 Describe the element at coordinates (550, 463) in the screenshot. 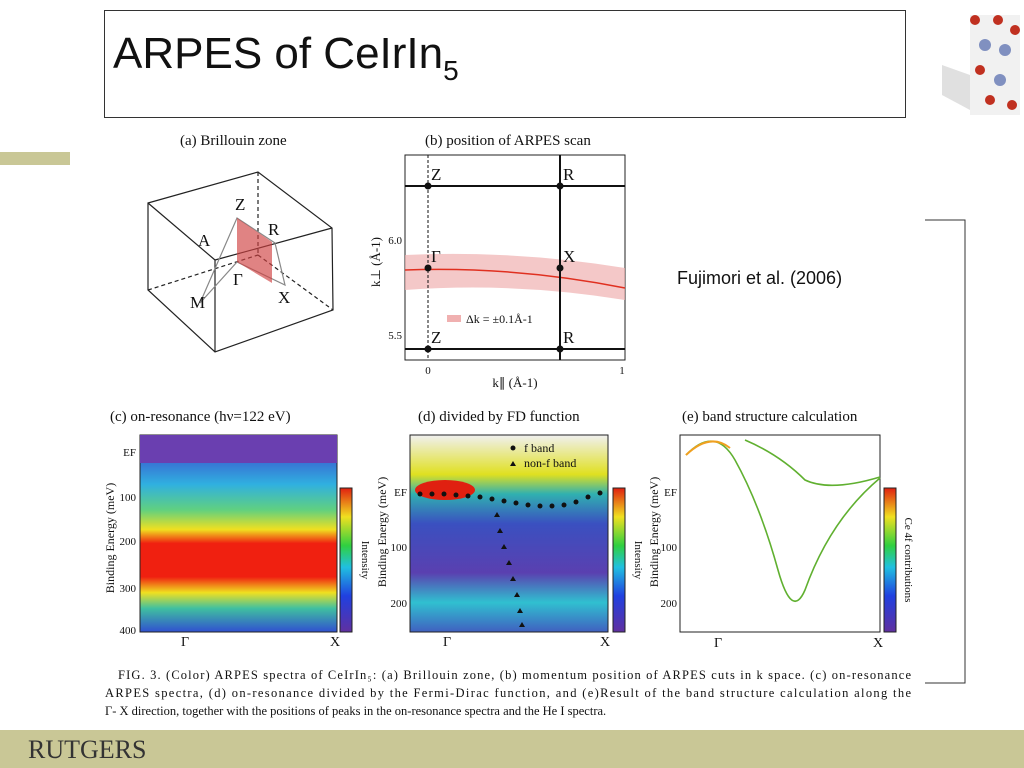

I see `legend-label: non-f band` at that location.